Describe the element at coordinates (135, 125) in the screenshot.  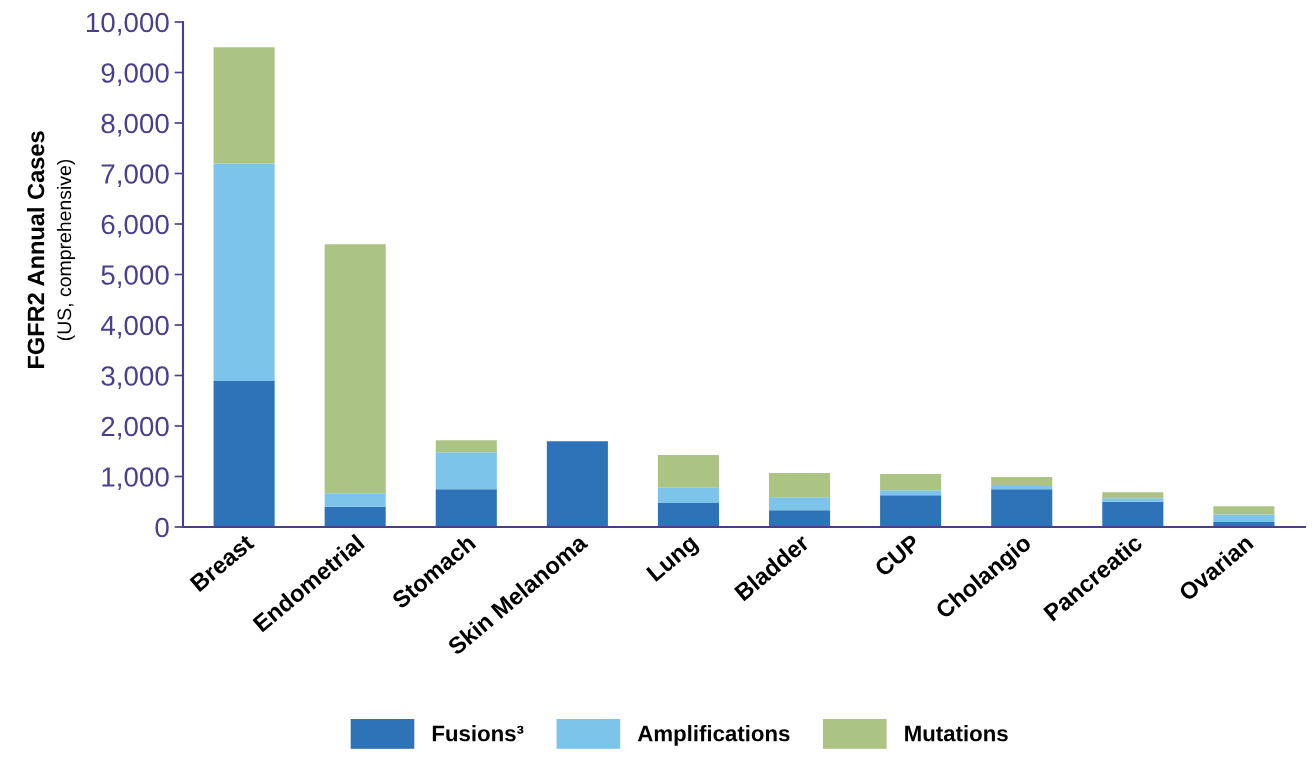
I see `y-tick-label: 8,000` at that location.